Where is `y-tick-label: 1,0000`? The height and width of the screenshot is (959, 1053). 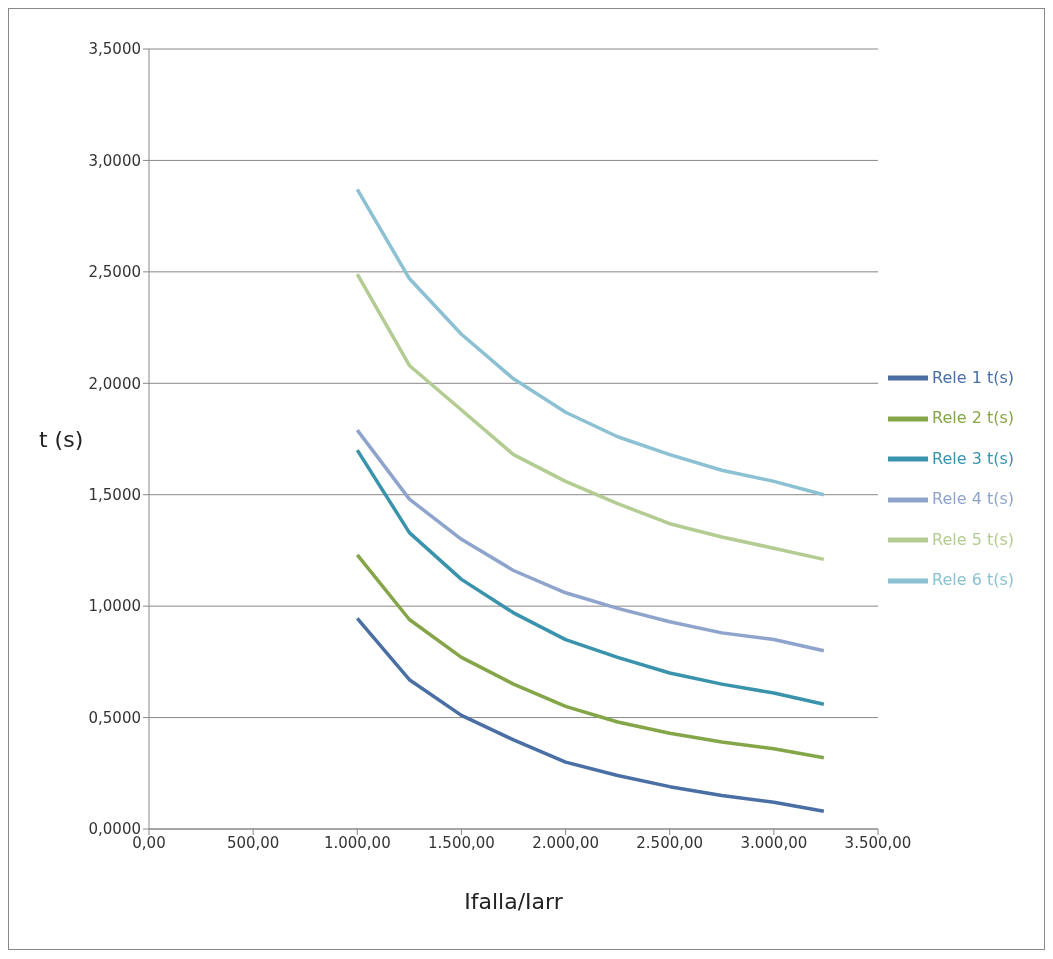
y-tick-label: 1,0000 is located at coordinates (114, 606).